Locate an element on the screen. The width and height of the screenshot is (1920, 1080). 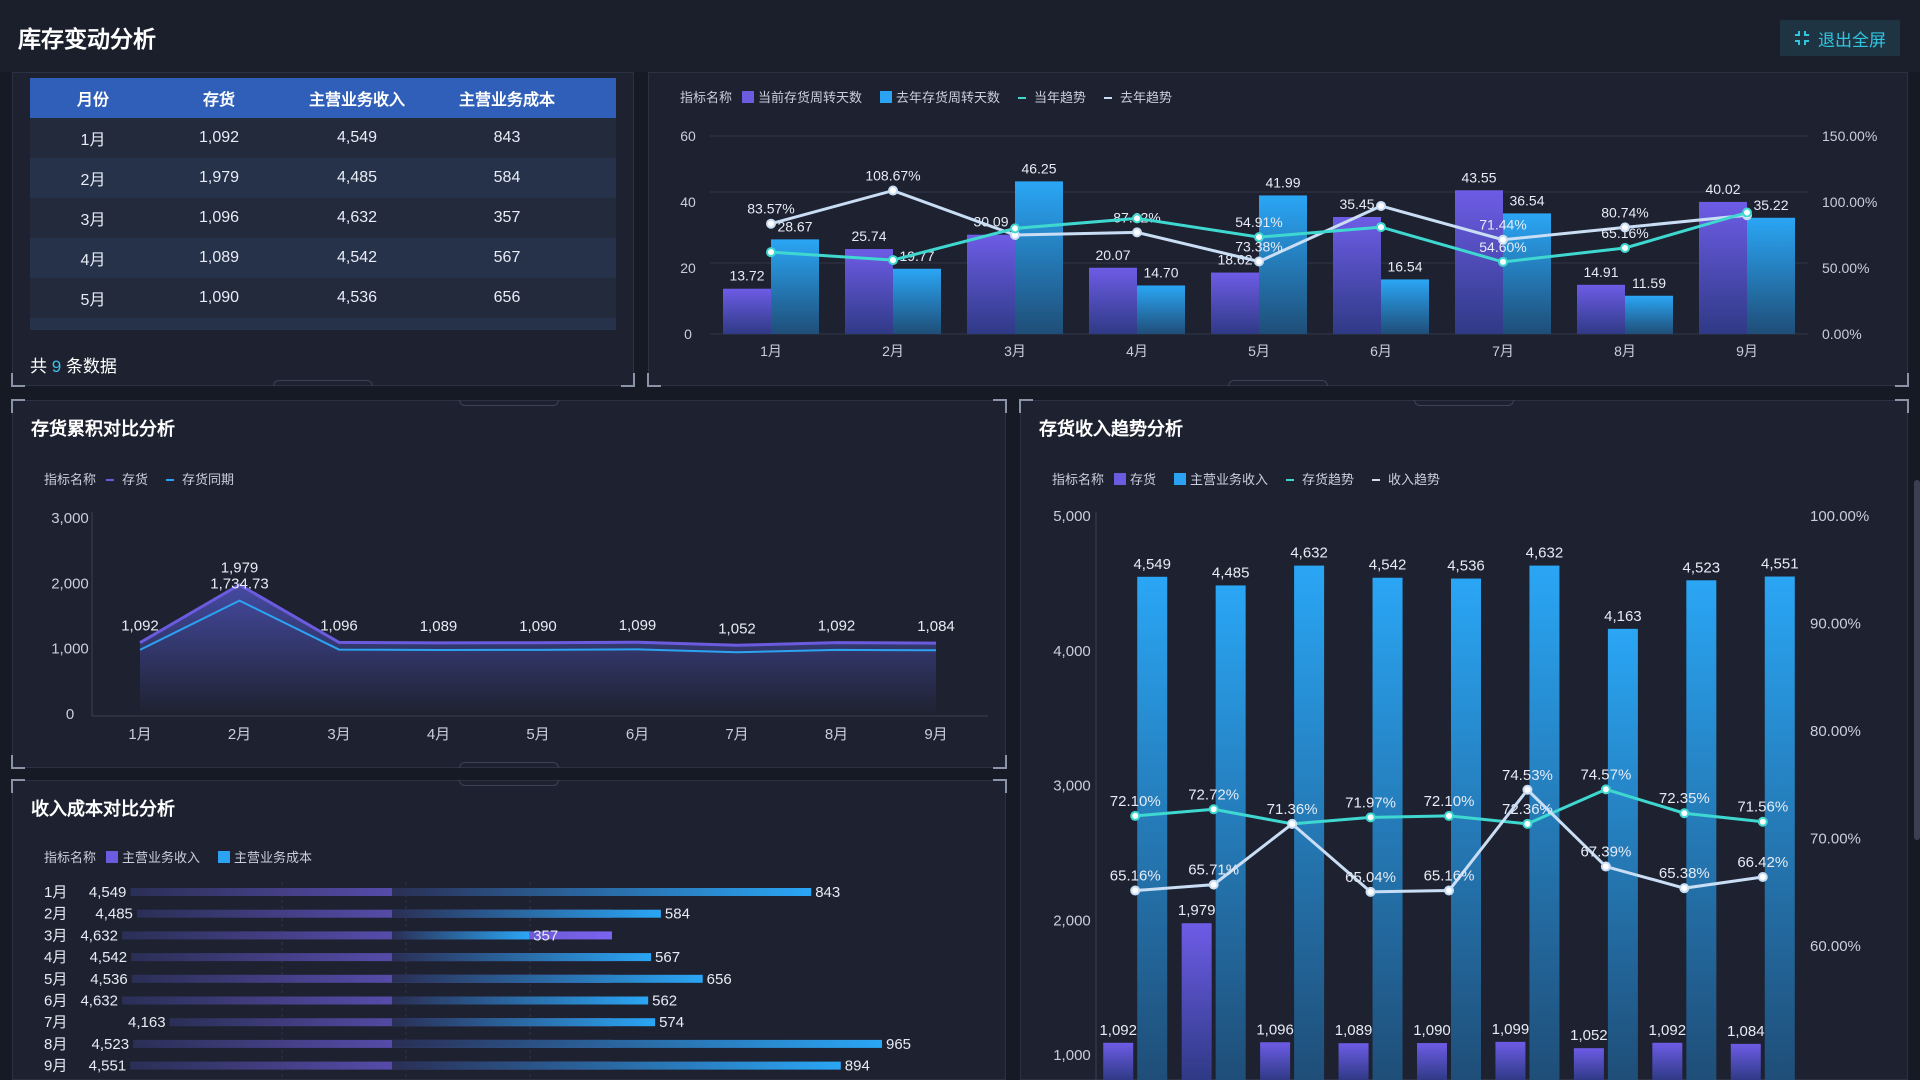
x-tick-label: 9月 is located at coordinates (935, 734).